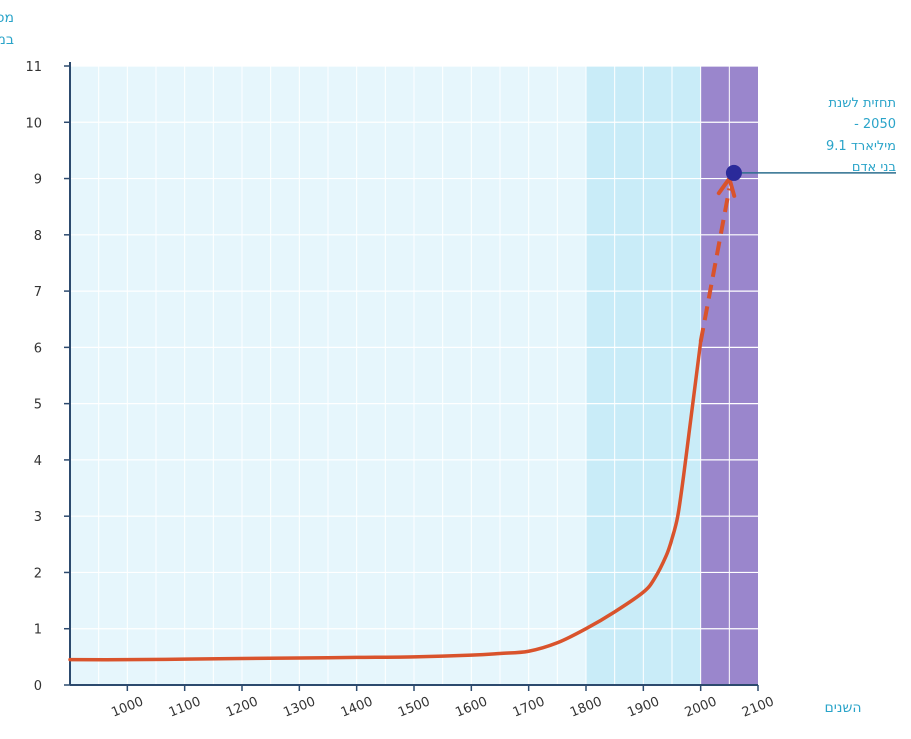 This screenshot has height=739, width=911. I want to click on annotation-line-3: 9.1 מיליארד, so click(861, 146).